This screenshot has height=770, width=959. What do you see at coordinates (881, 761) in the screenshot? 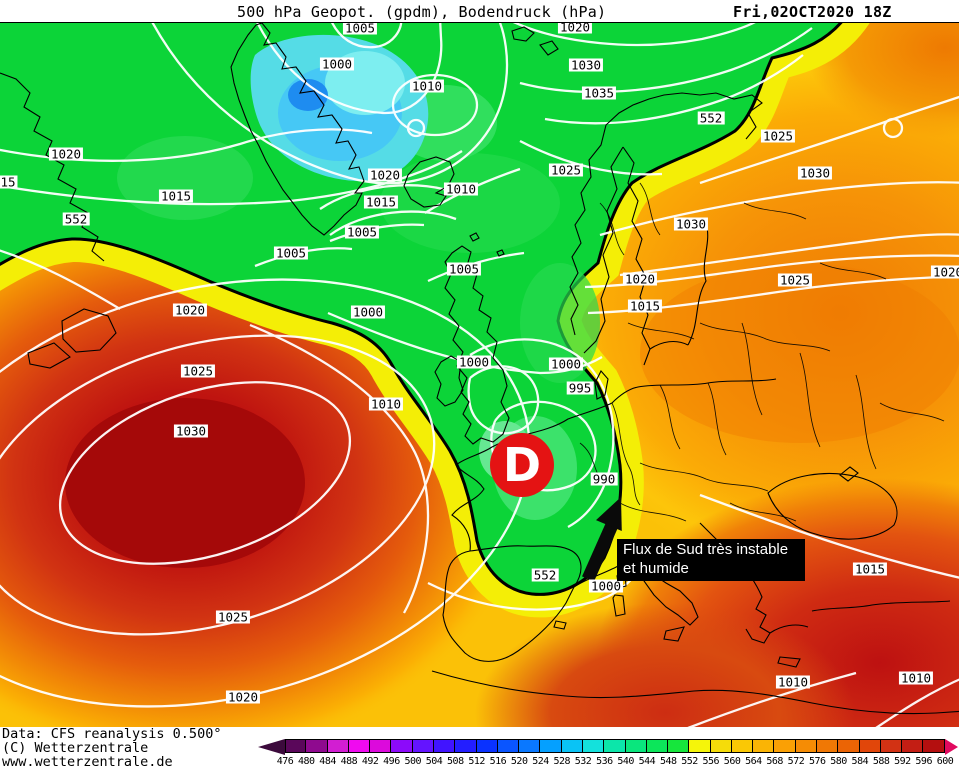
I see `colorbar-tick-label: 588` at bounding box center [881, 761].